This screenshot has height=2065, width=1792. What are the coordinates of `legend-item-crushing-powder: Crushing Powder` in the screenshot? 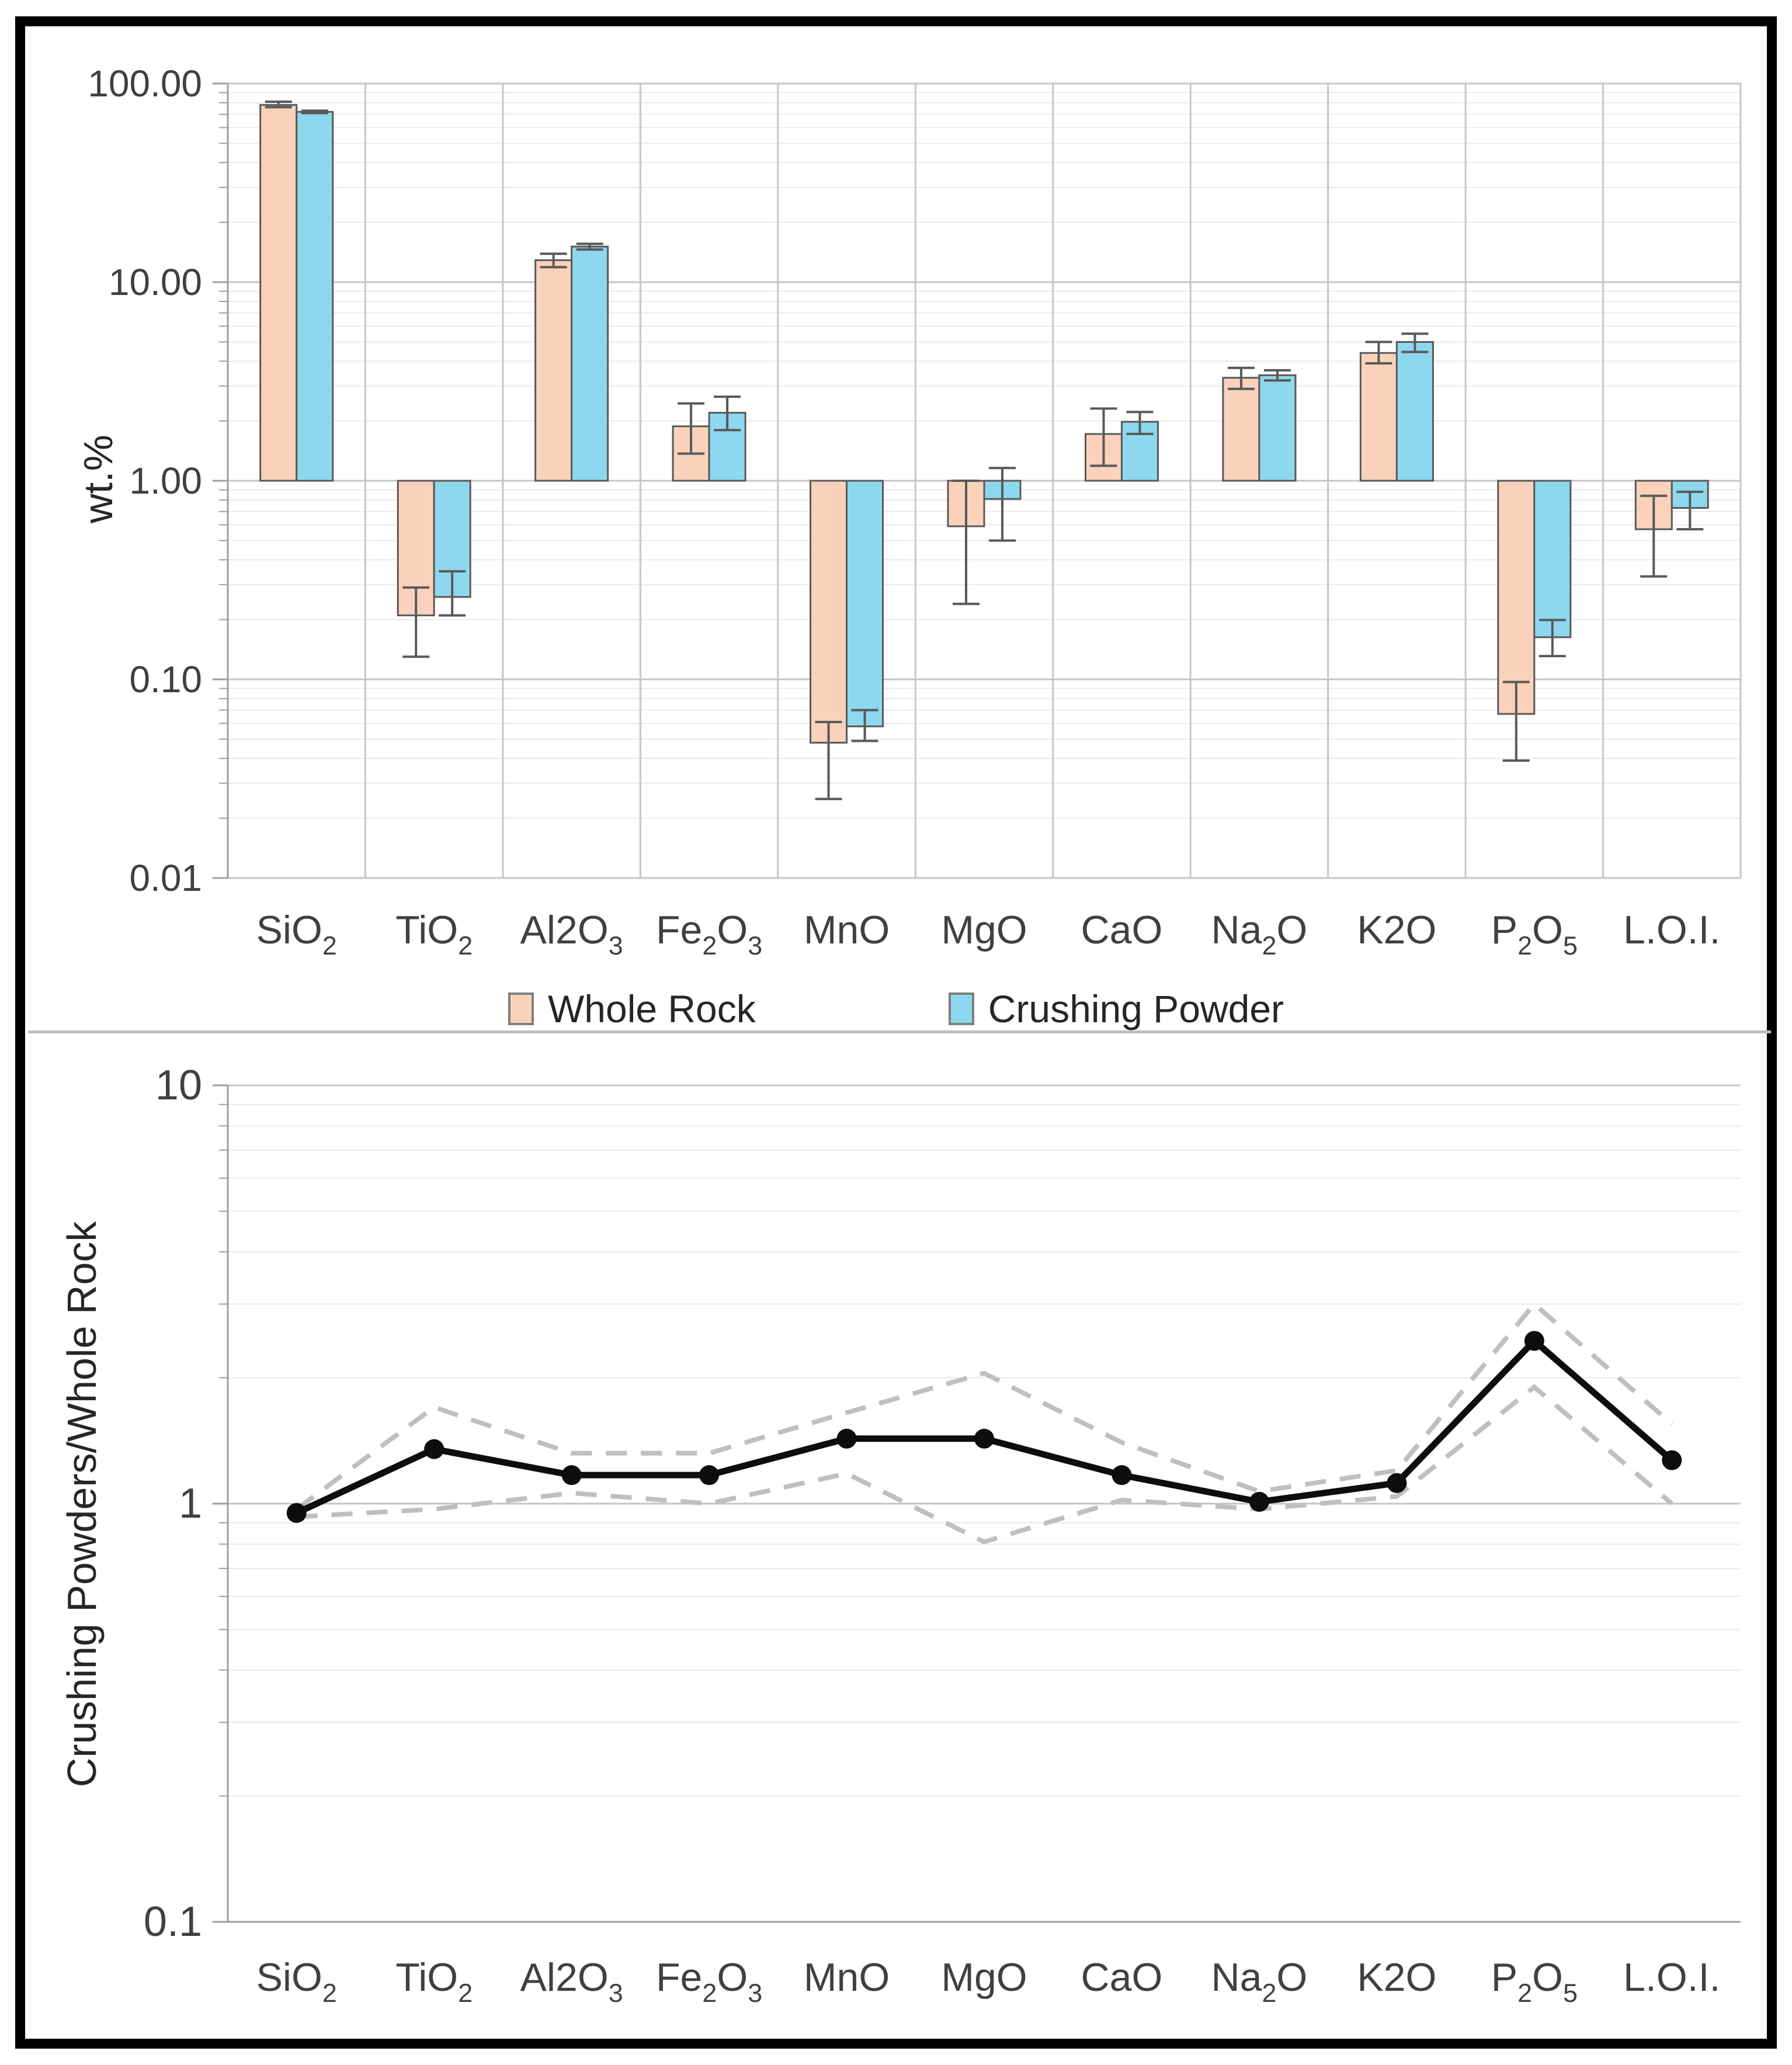 It's located at (1116, 1009).